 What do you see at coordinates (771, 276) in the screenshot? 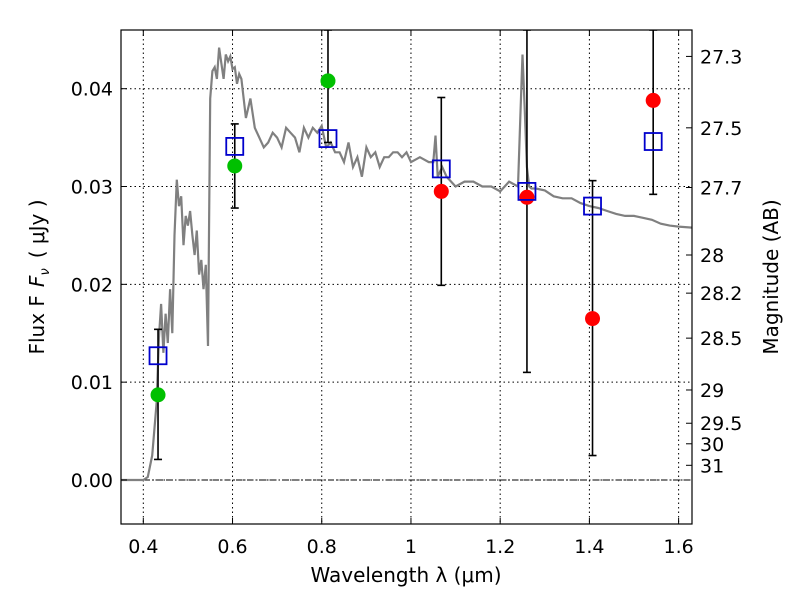
I see `right-axis-label: Magnitude (AB)` at bounding box center [771, 276].